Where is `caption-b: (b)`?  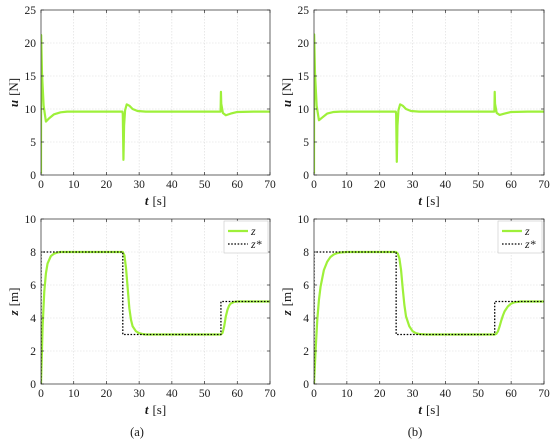 caption-b: (b) is located at coordinates (415, 432).